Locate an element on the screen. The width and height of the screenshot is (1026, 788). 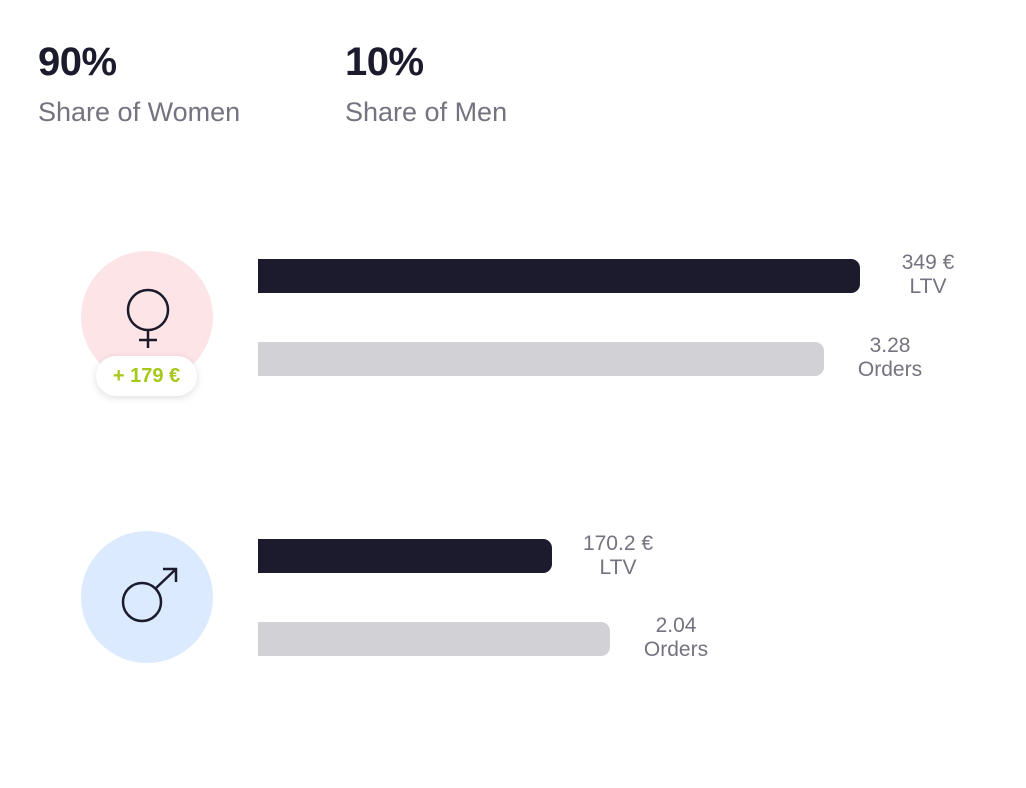
men-ltv-bar is located at coordinates (405, 556).